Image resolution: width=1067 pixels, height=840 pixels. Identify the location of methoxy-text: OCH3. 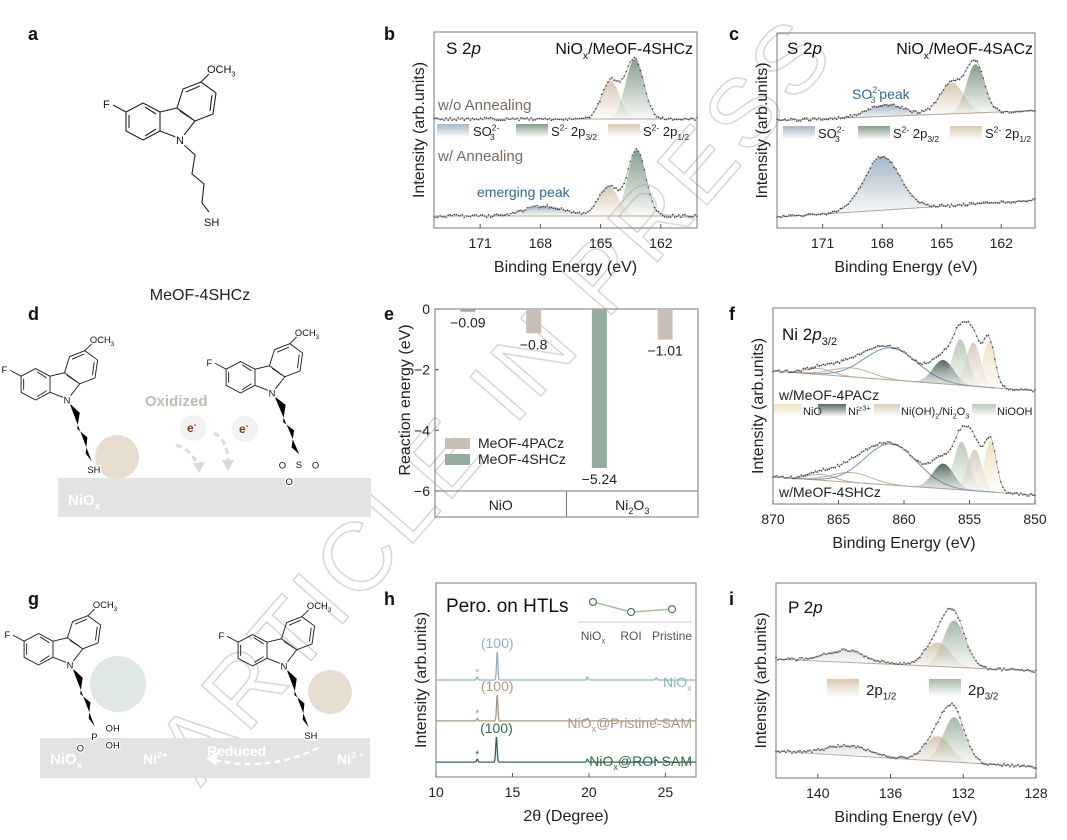
(221, 71).